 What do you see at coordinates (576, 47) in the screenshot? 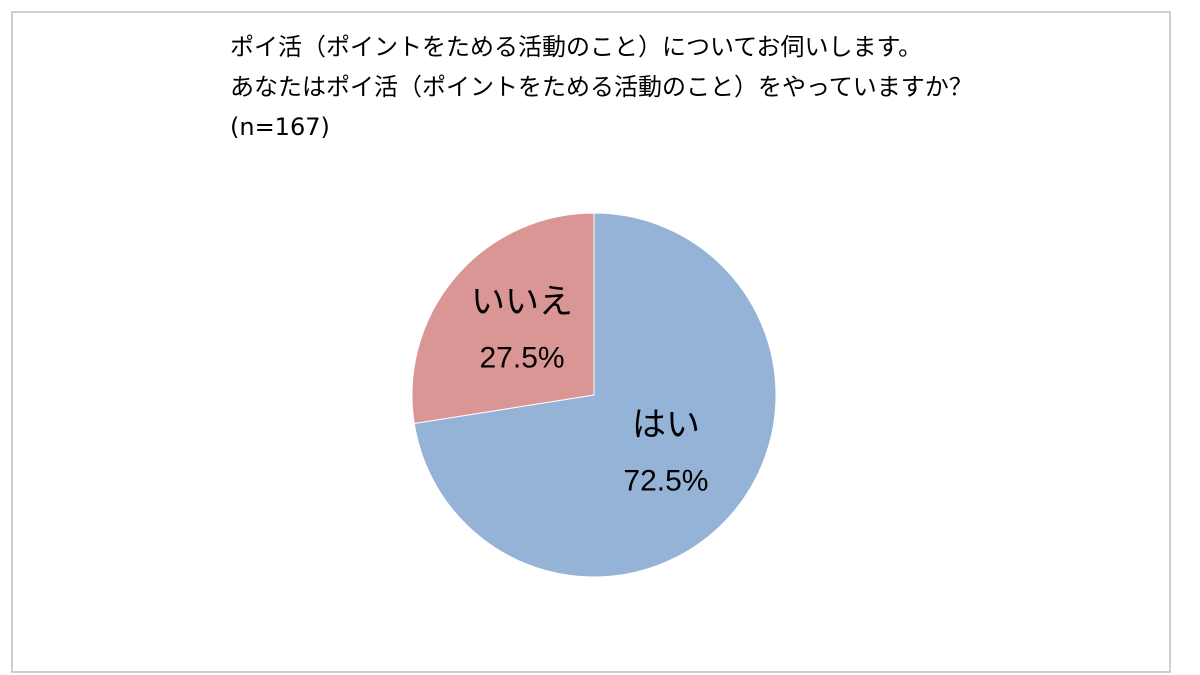
I see `chart-title: ポイ活（ポイントをためる活動のこと）についてお伺いします。` at bounding box center [576, 47].